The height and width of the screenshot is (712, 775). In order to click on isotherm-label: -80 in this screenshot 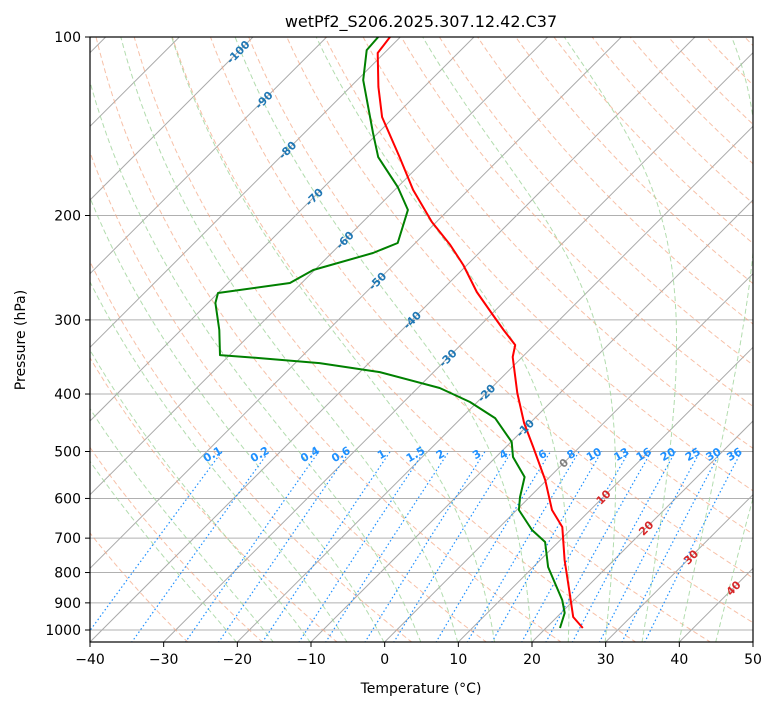, I will do `click(287, 149)`.